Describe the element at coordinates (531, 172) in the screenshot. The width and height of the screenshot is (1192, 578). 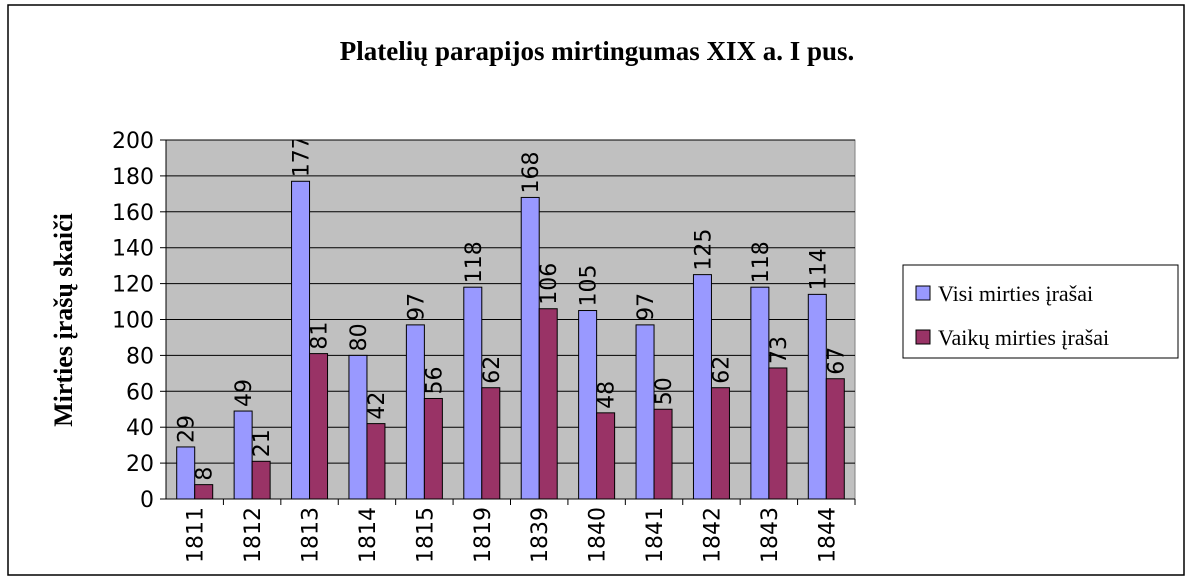
I see `data-label: 168` at that location.